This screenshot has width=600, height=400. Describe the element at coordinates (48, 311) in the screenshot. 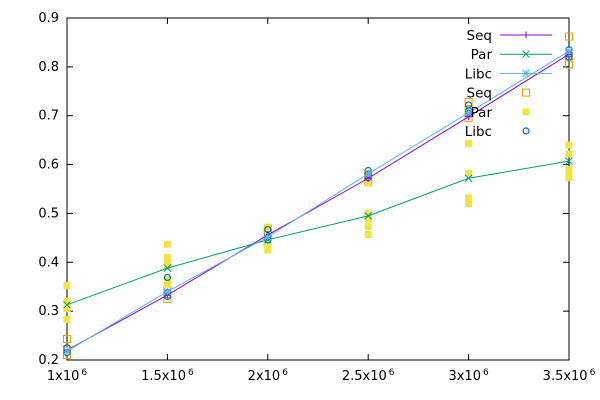

I see `y-tick-label: 0.3` at that location.